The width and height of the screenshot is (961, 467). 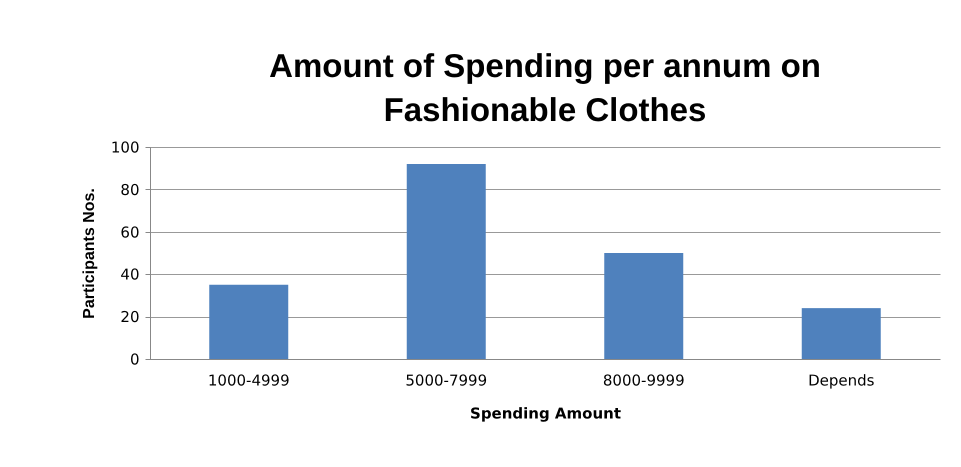 I want to click on x-tick-label: 8000-9999, so click(x=643, y=381).